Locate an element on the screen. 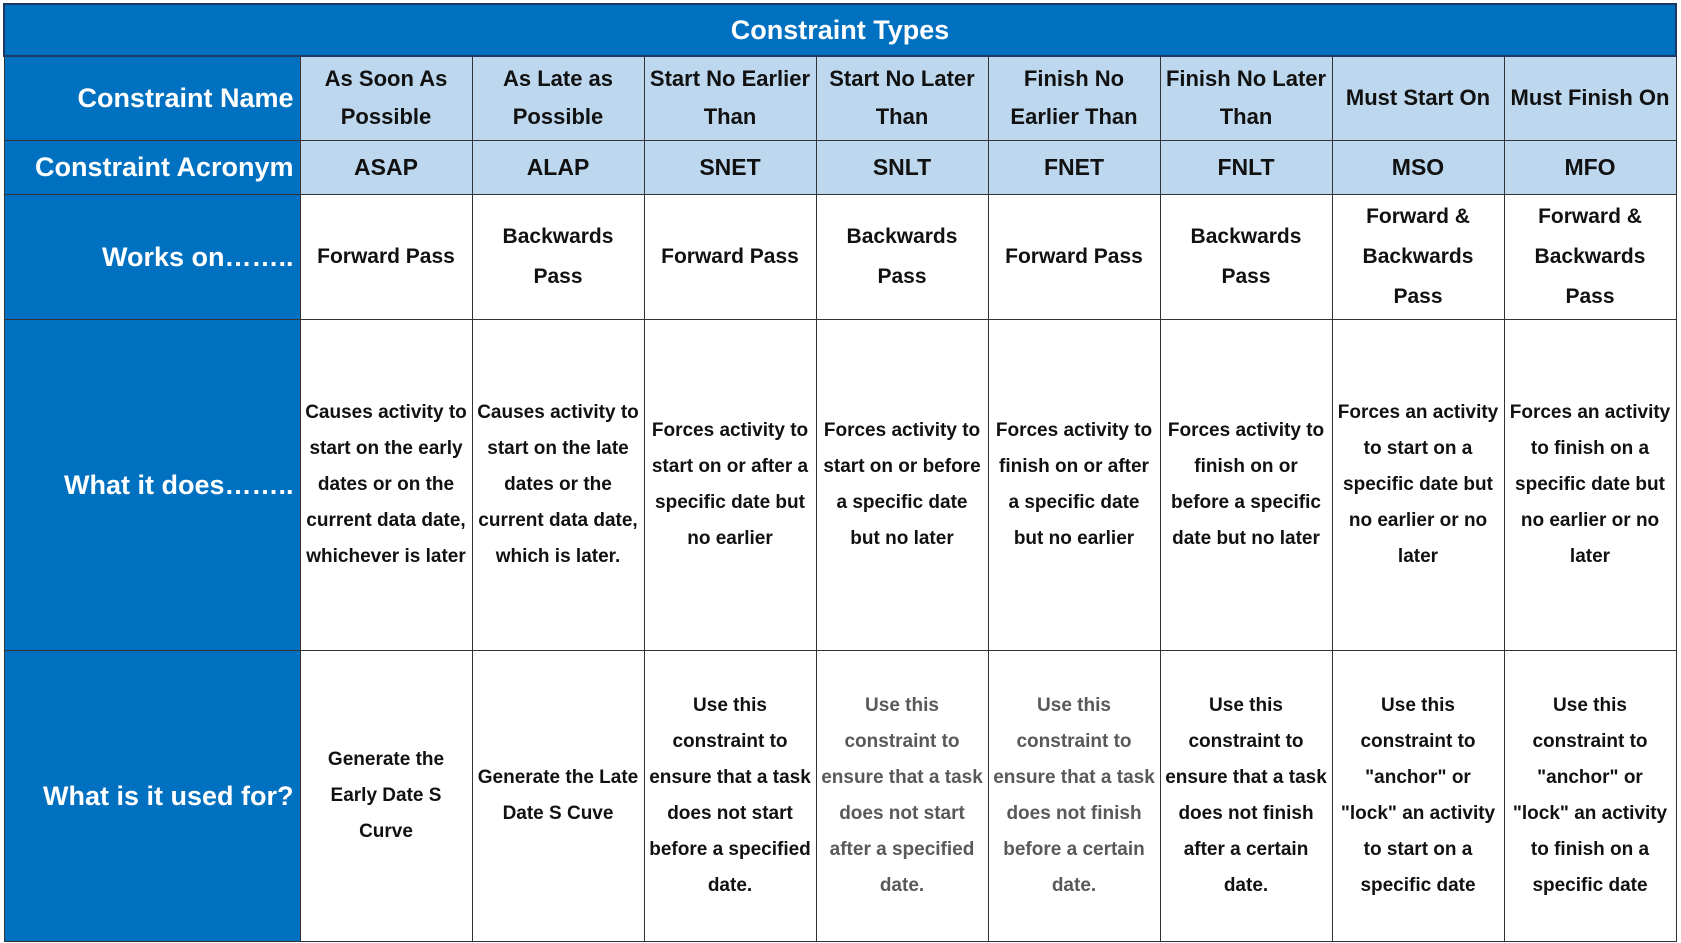 The height and width of the screenshot is (943, 1681). table-cell: ALAP is located at coordinates (558, 167).